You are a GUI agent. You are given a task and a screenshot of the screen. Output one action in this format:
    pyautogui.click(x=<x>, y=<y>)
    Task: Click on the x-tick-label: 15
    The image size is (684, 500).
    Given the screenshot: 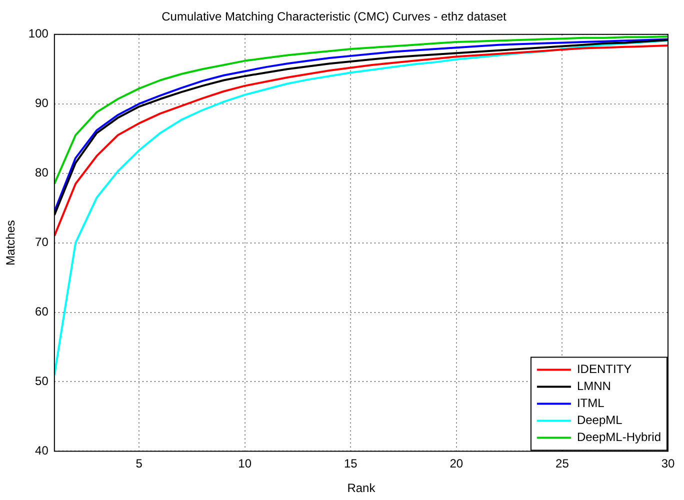 What is the action you would take?
    pyautogui.click(x=351, y=463)
    